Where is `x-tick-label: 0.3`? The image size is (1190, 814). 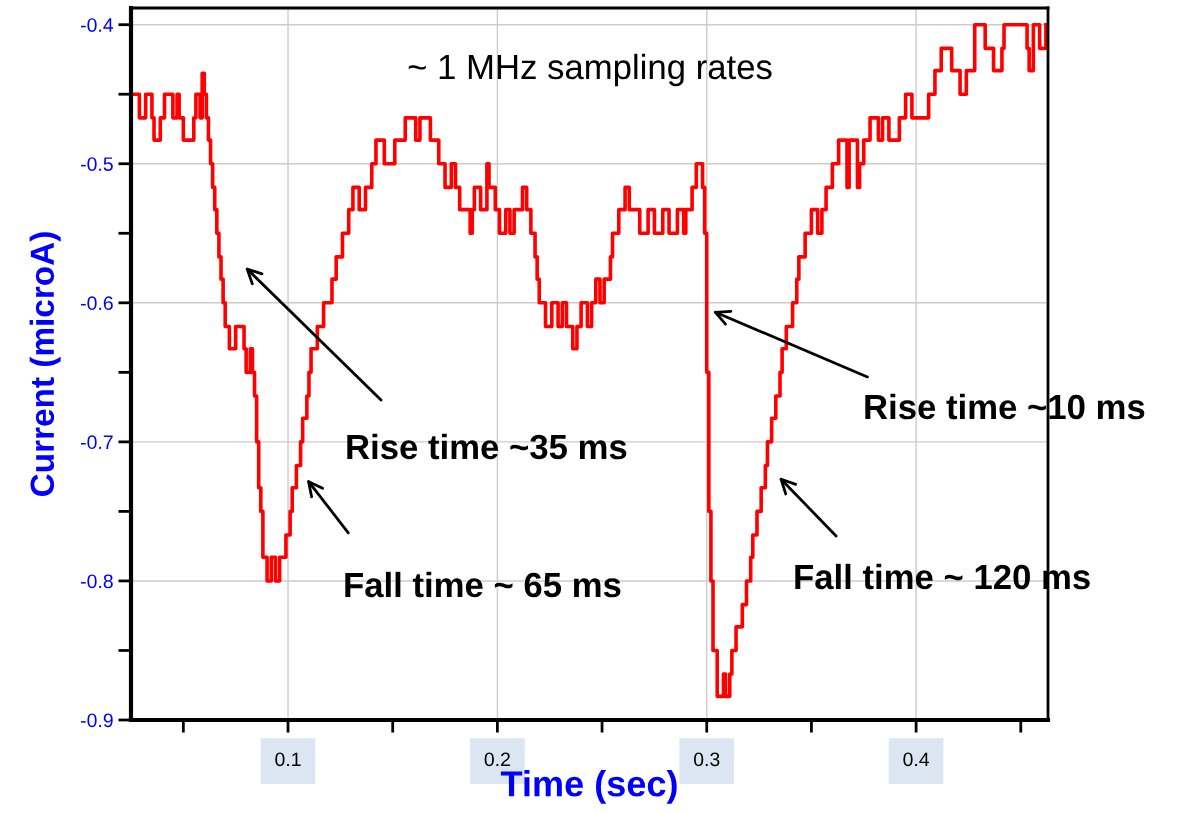
x-tick-label: 0.3 is located at coordinates (706, 759).